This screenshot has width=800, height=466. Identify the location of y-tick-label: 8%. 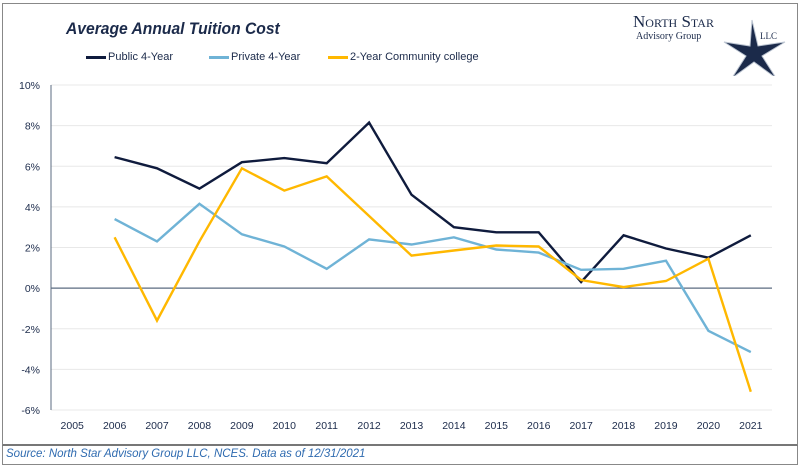
(32, 127).